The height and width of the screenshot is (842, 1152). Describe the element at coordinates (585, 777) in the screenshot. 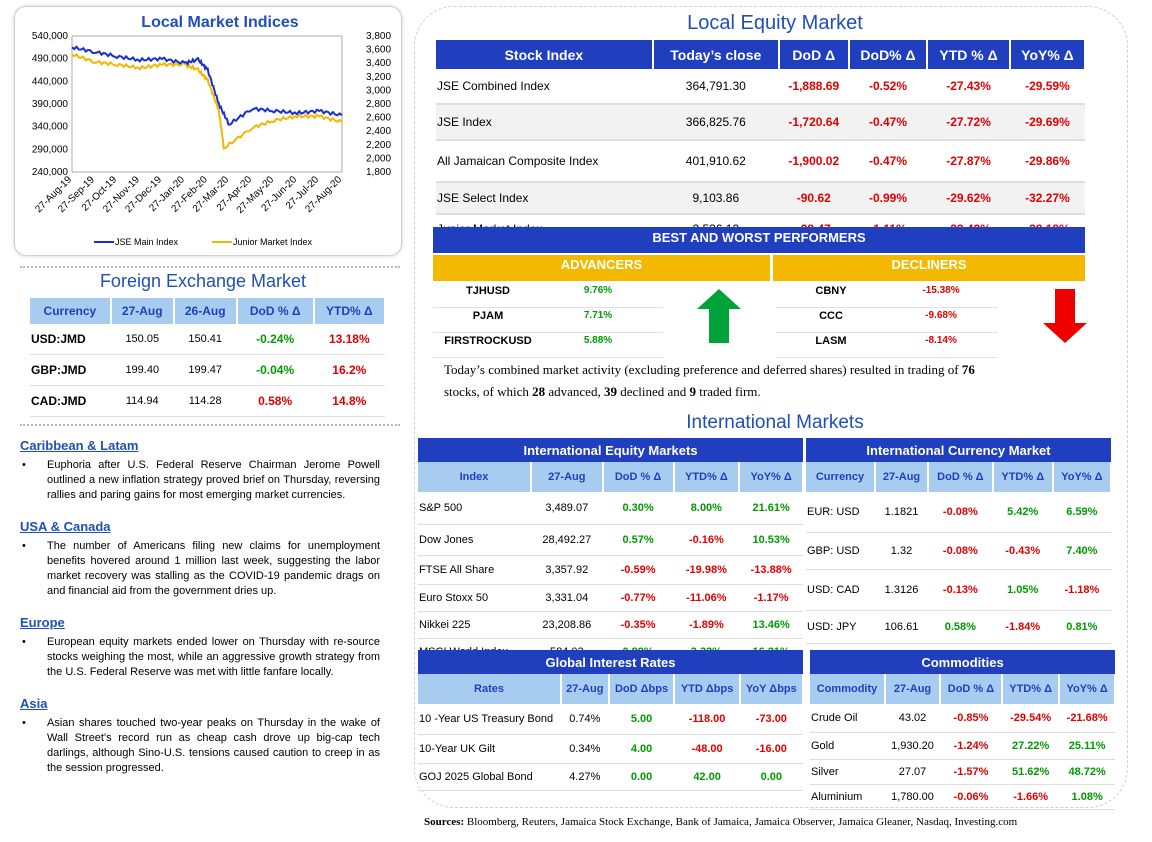

I see `rates-value: 4.27%` at that location.